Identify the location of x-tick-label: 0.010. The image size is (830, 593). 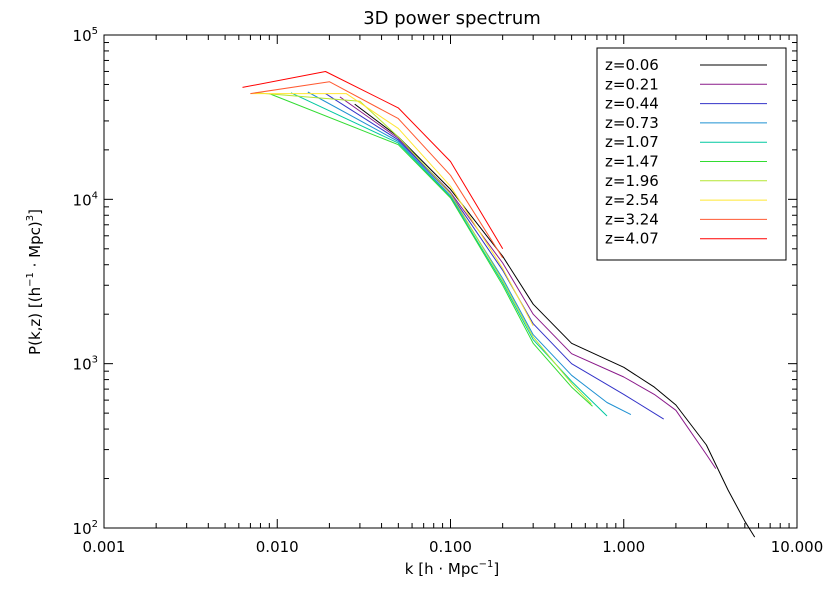
(277, 547).